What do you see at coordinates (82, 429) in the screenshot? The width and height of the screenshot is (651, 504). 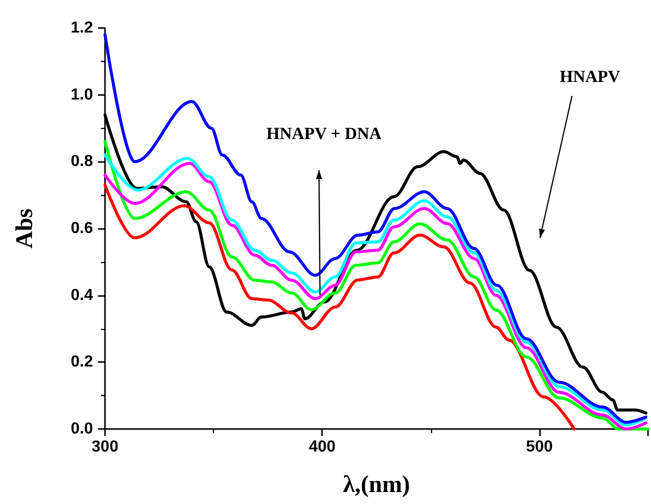 I see `y-tick-label: 0.0` at bounding box center [82, 429].